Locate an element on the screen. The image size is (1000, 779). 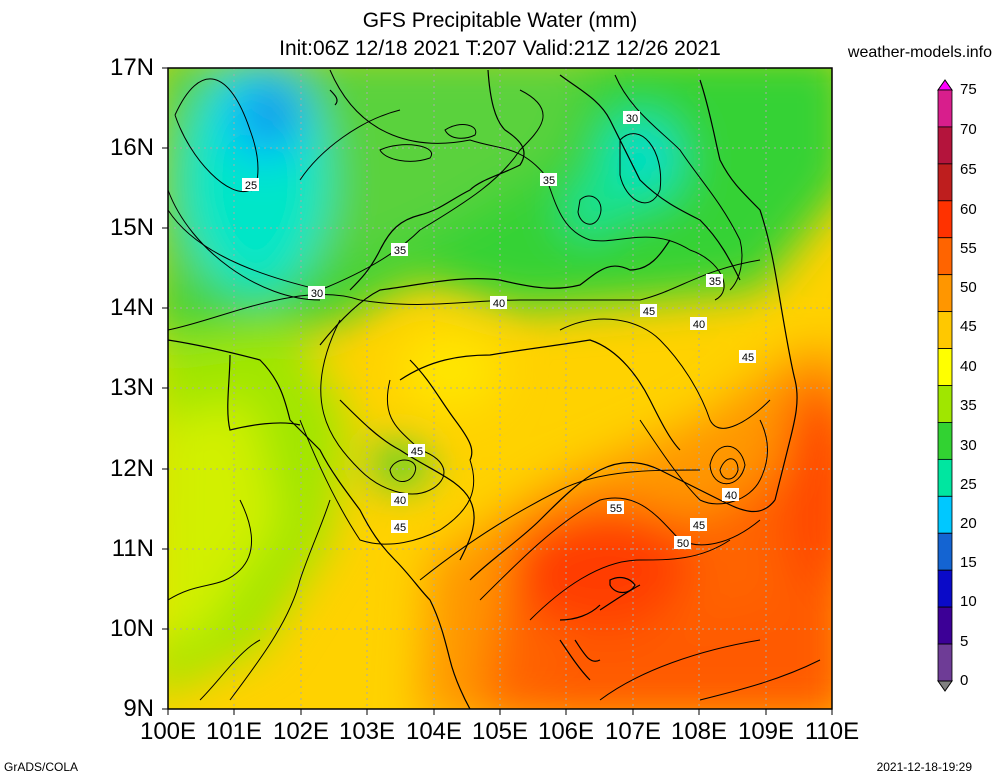
colorbar-tick: 5 is located at coordinates (964, 641).